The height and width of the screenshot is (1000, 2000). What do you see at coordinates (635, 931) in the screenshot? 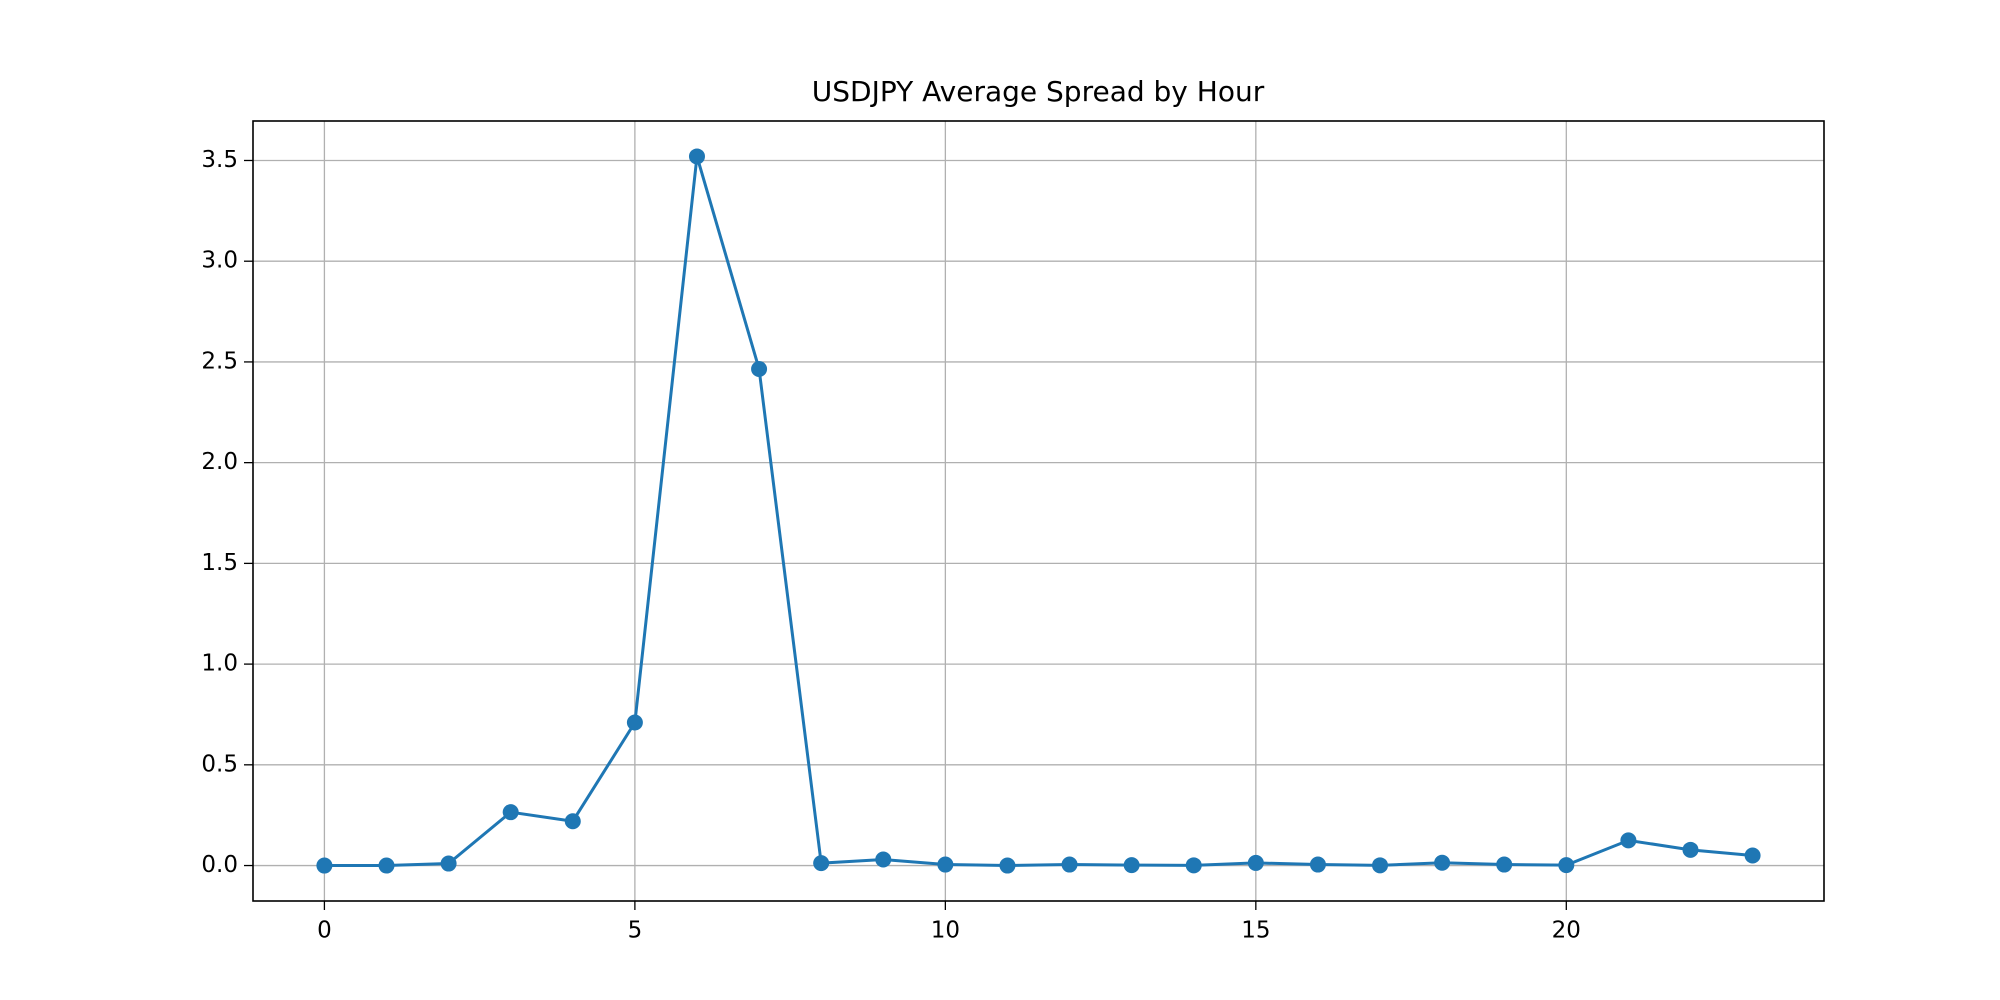
I see `x-tick-label: 5` at bounding box center [635, 931].